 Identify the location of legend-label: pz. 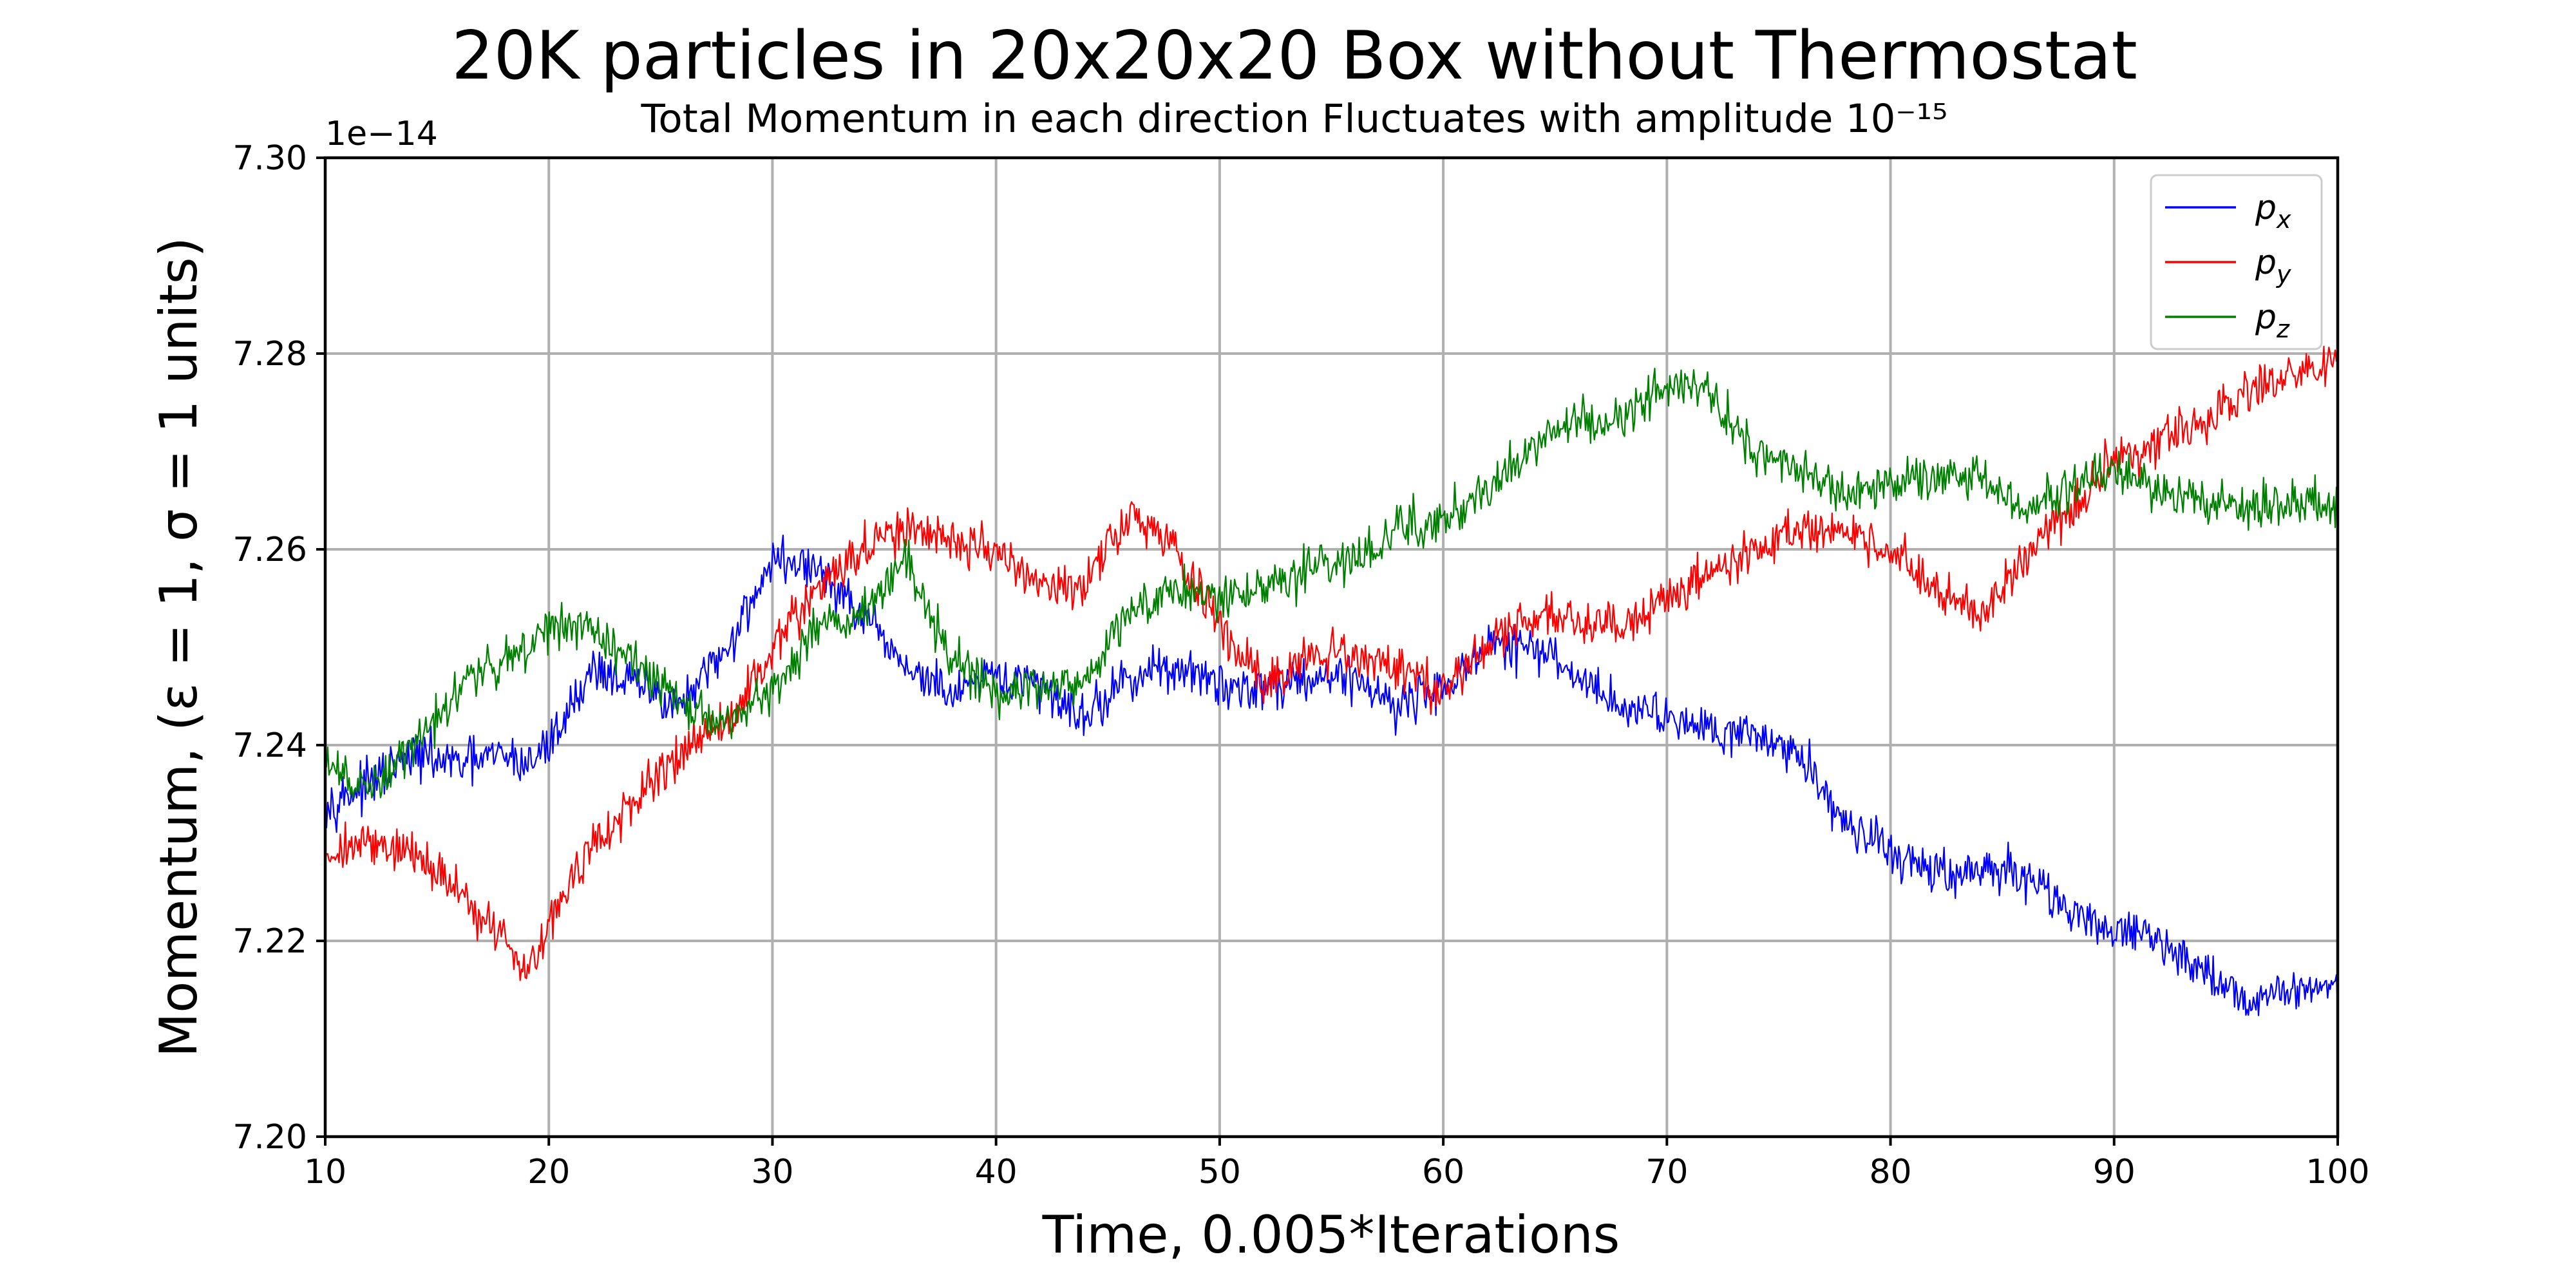
(2272, 320).